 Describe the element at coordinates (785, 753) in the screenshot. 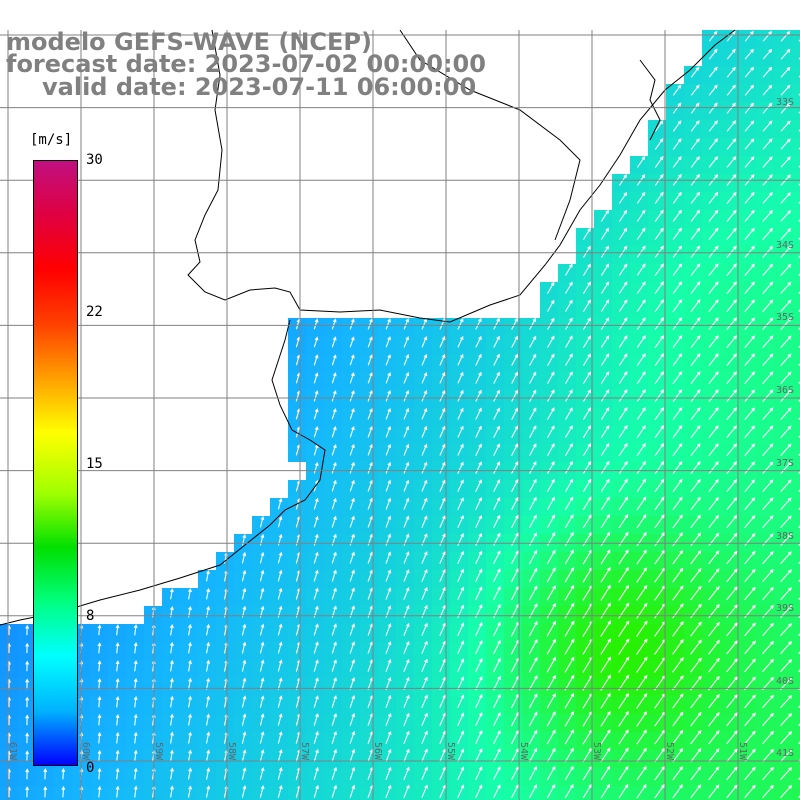

I see `lat-label: 41S` at that location.